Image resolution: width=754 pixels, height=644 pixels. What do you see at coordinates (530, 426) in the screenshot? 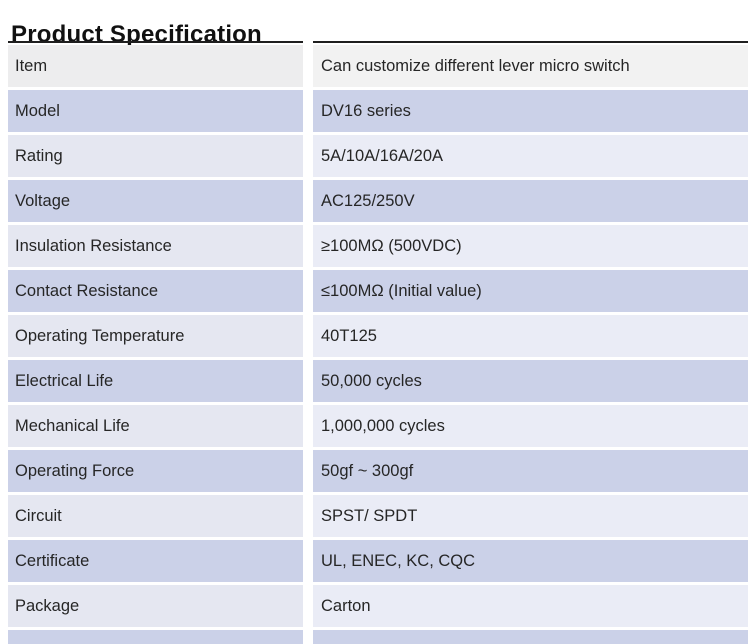
I see `row-value: 1,000,000 cycles` at bounding box center [530, 426].